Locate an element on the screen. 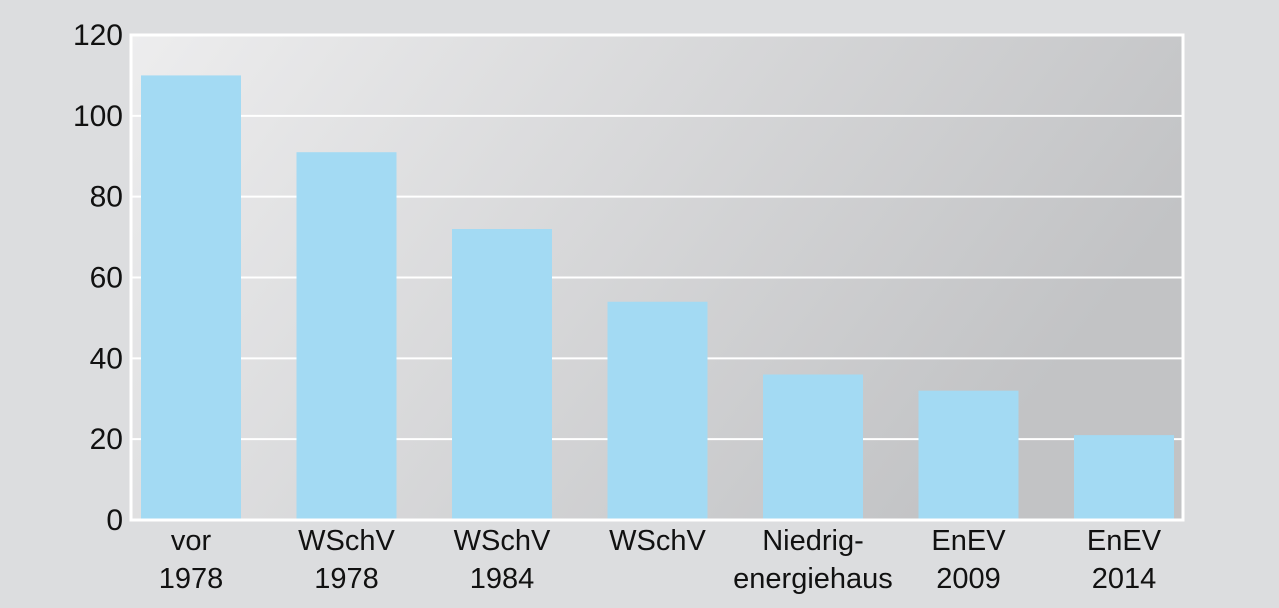 This screenshot has height=608, width=1279. y-axis-tick-labels: 0 20 40 60 80 100 120 is located at coordinates (98, 278).